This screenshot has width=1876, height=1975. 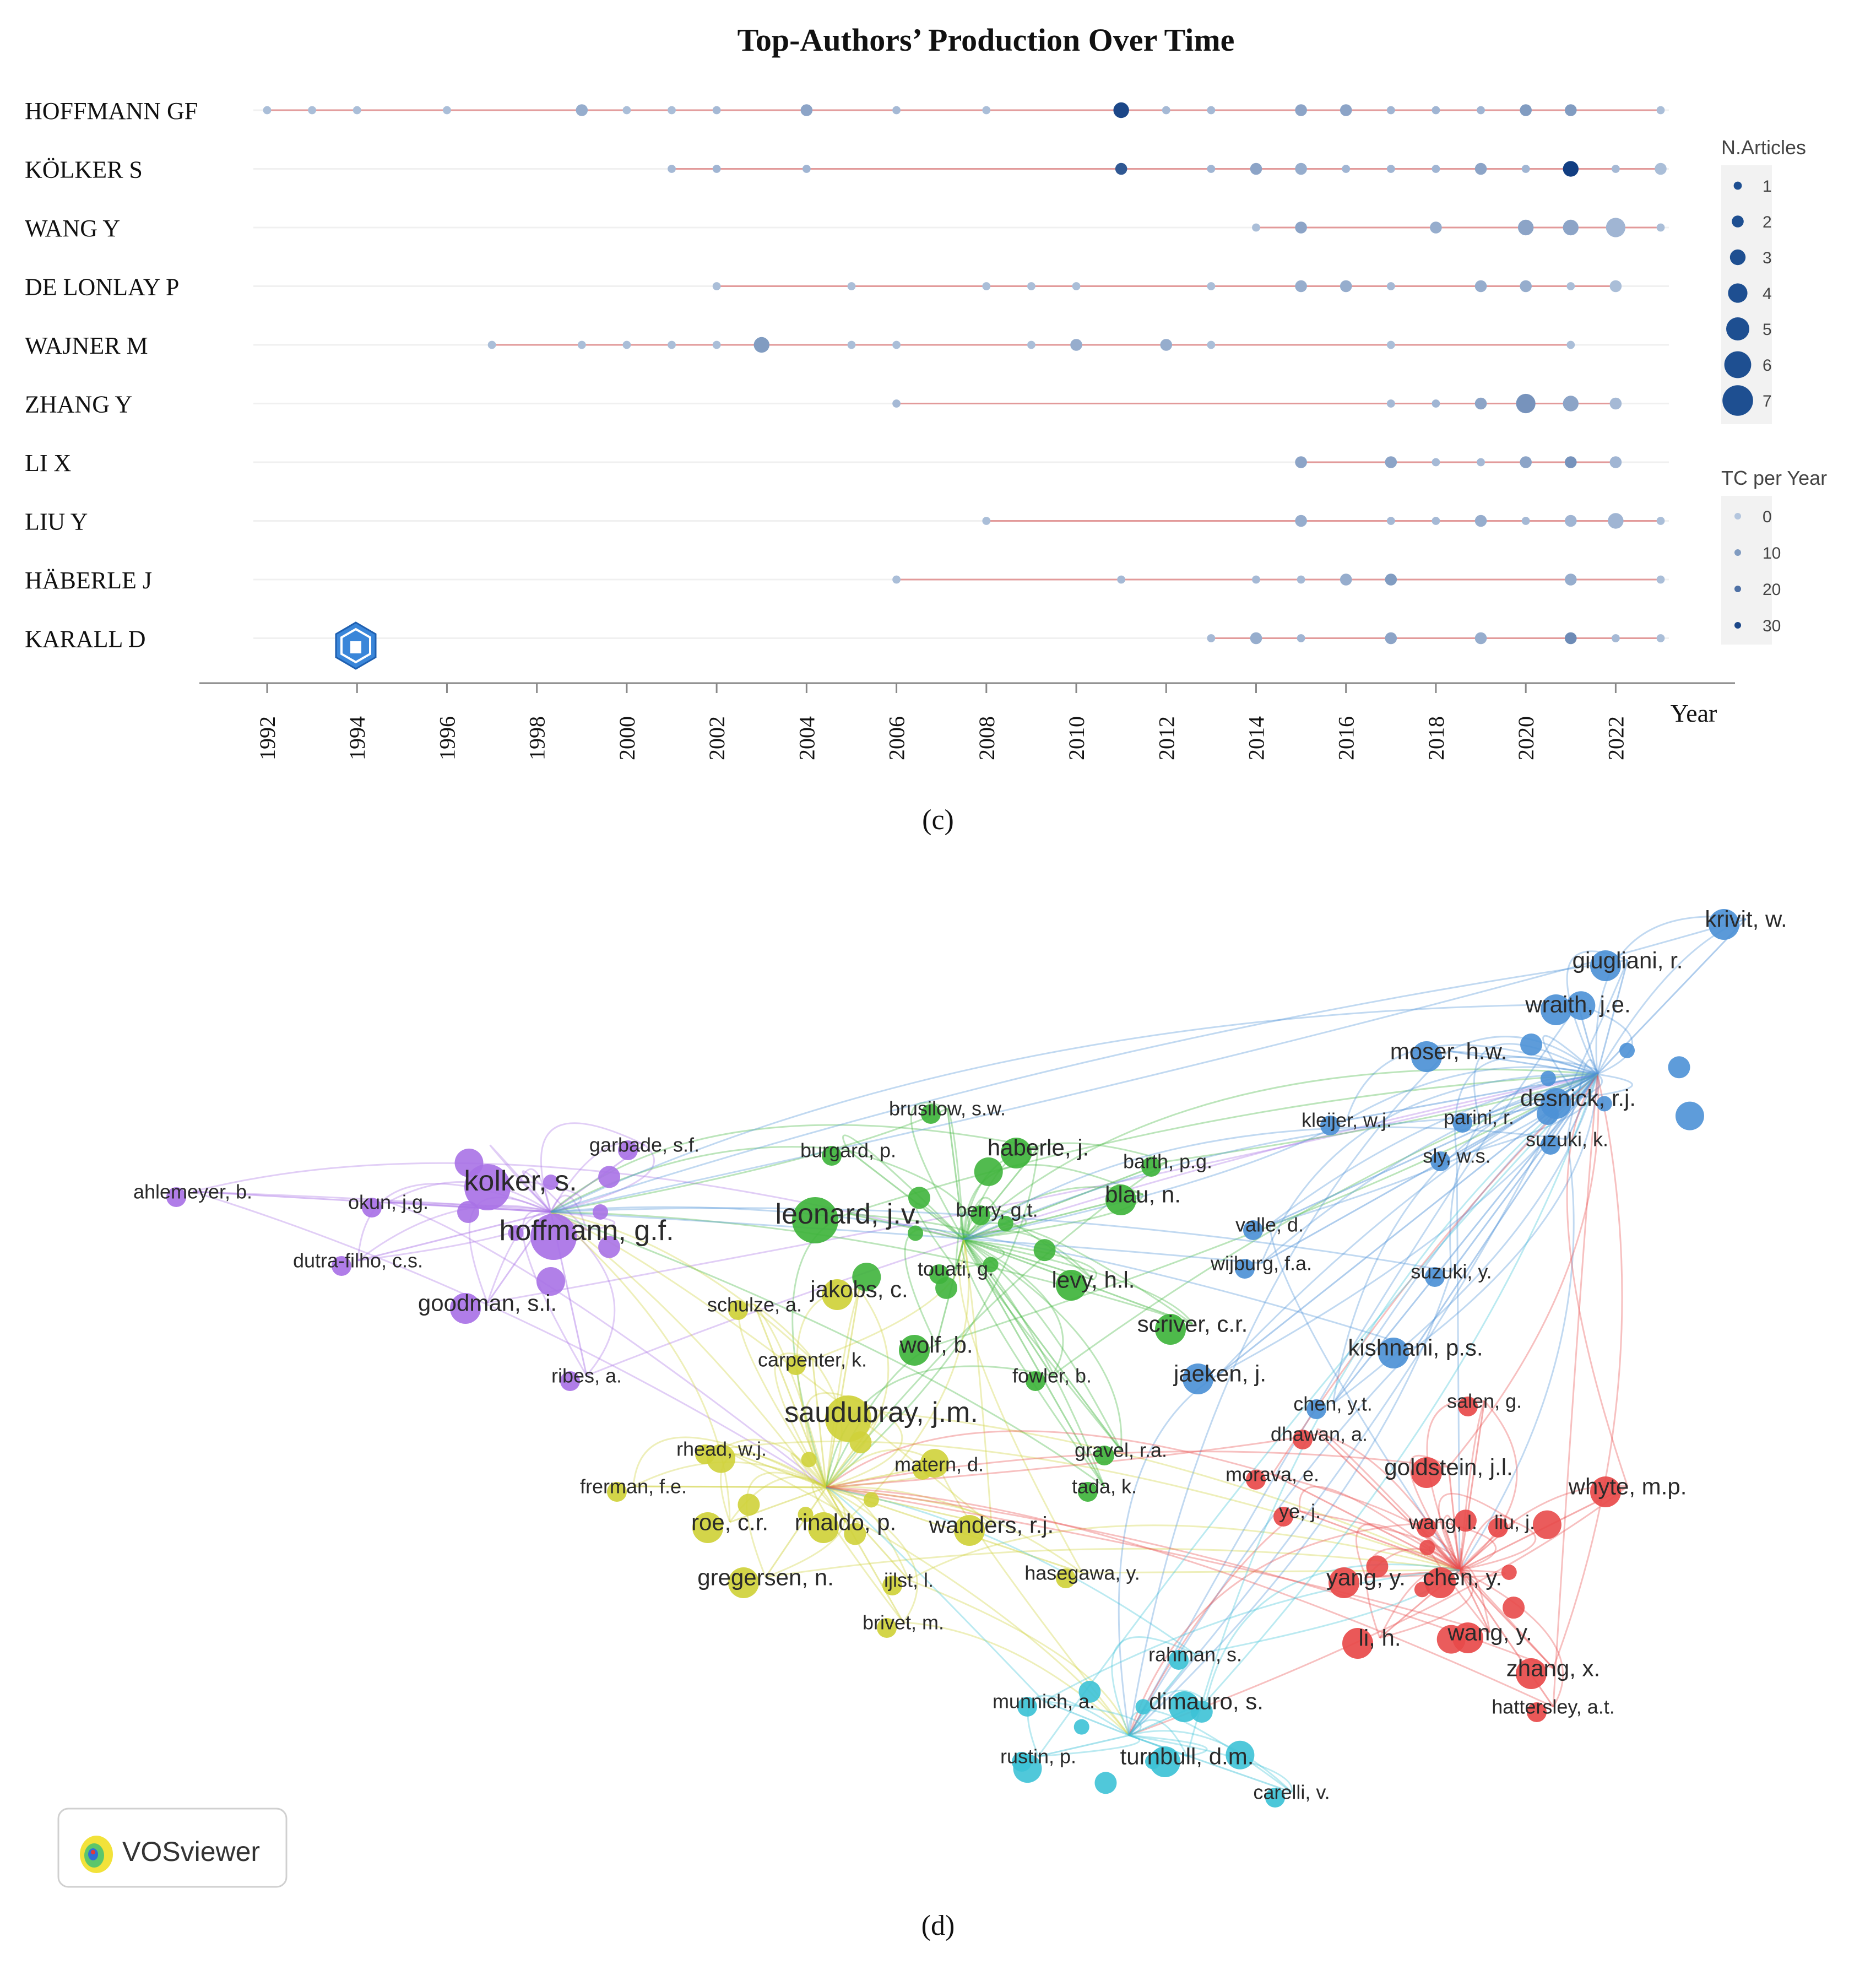 What do you see at coordinates (1757, 571) in the screenshot?
I see `color-legend-items: 0 10 20 30` at bounding box center [1757, 571].